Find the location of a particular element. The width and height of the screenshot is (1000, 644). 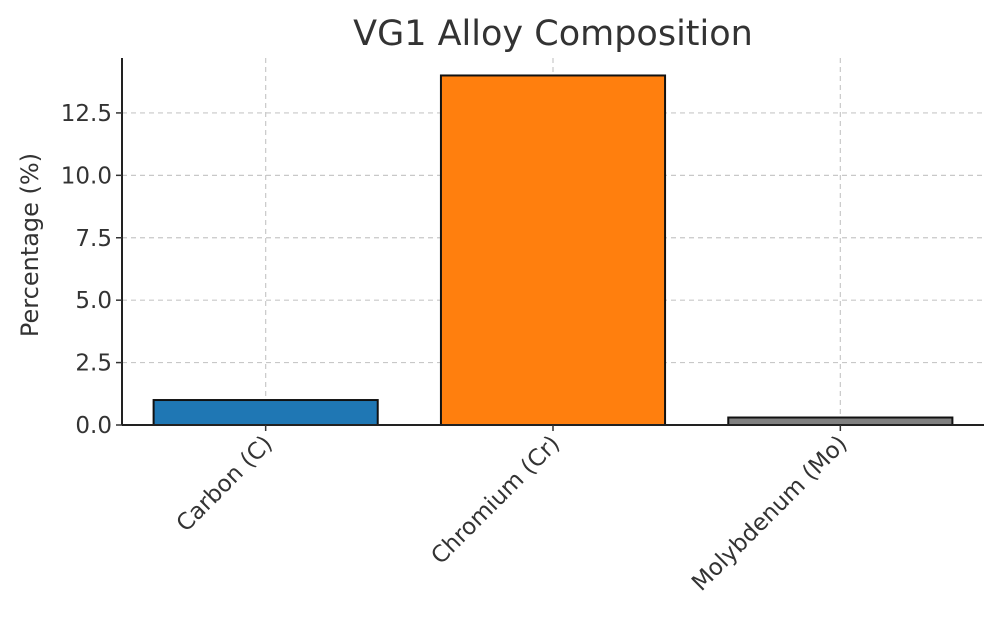

y-ticks: 0.0 2.5 5.0 7.5 10.0 12.5 is located at coordinates (91, 270).